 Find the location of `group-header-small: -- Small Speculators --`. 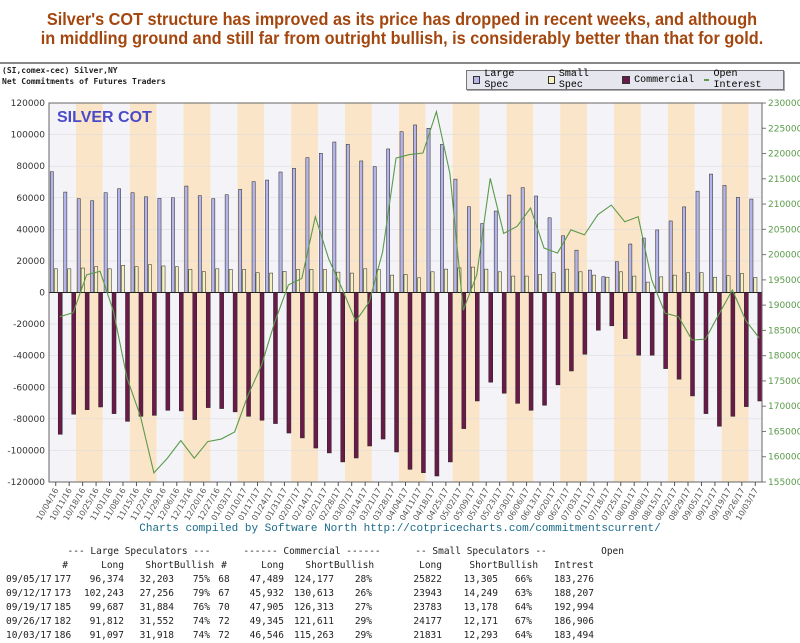

group-header-small: -- Small Speculators -- is located at coordinates (481, 551).